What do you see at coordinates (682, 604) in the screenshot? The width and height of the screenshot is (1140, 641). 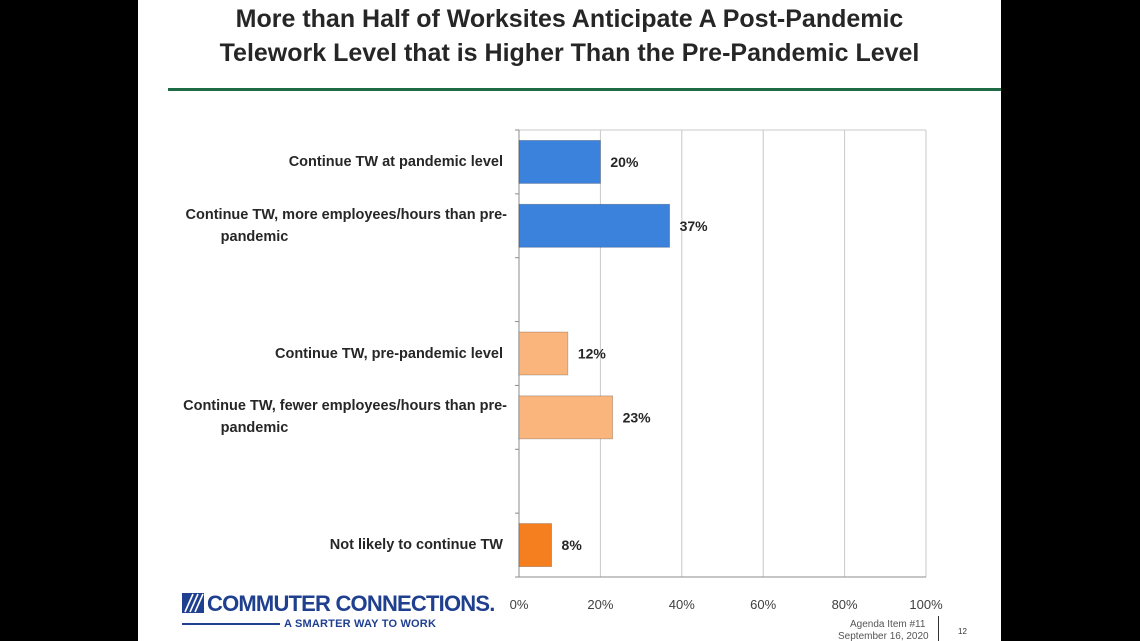 I see `x-tick-label: 40%` at bounding box center [682, 604].